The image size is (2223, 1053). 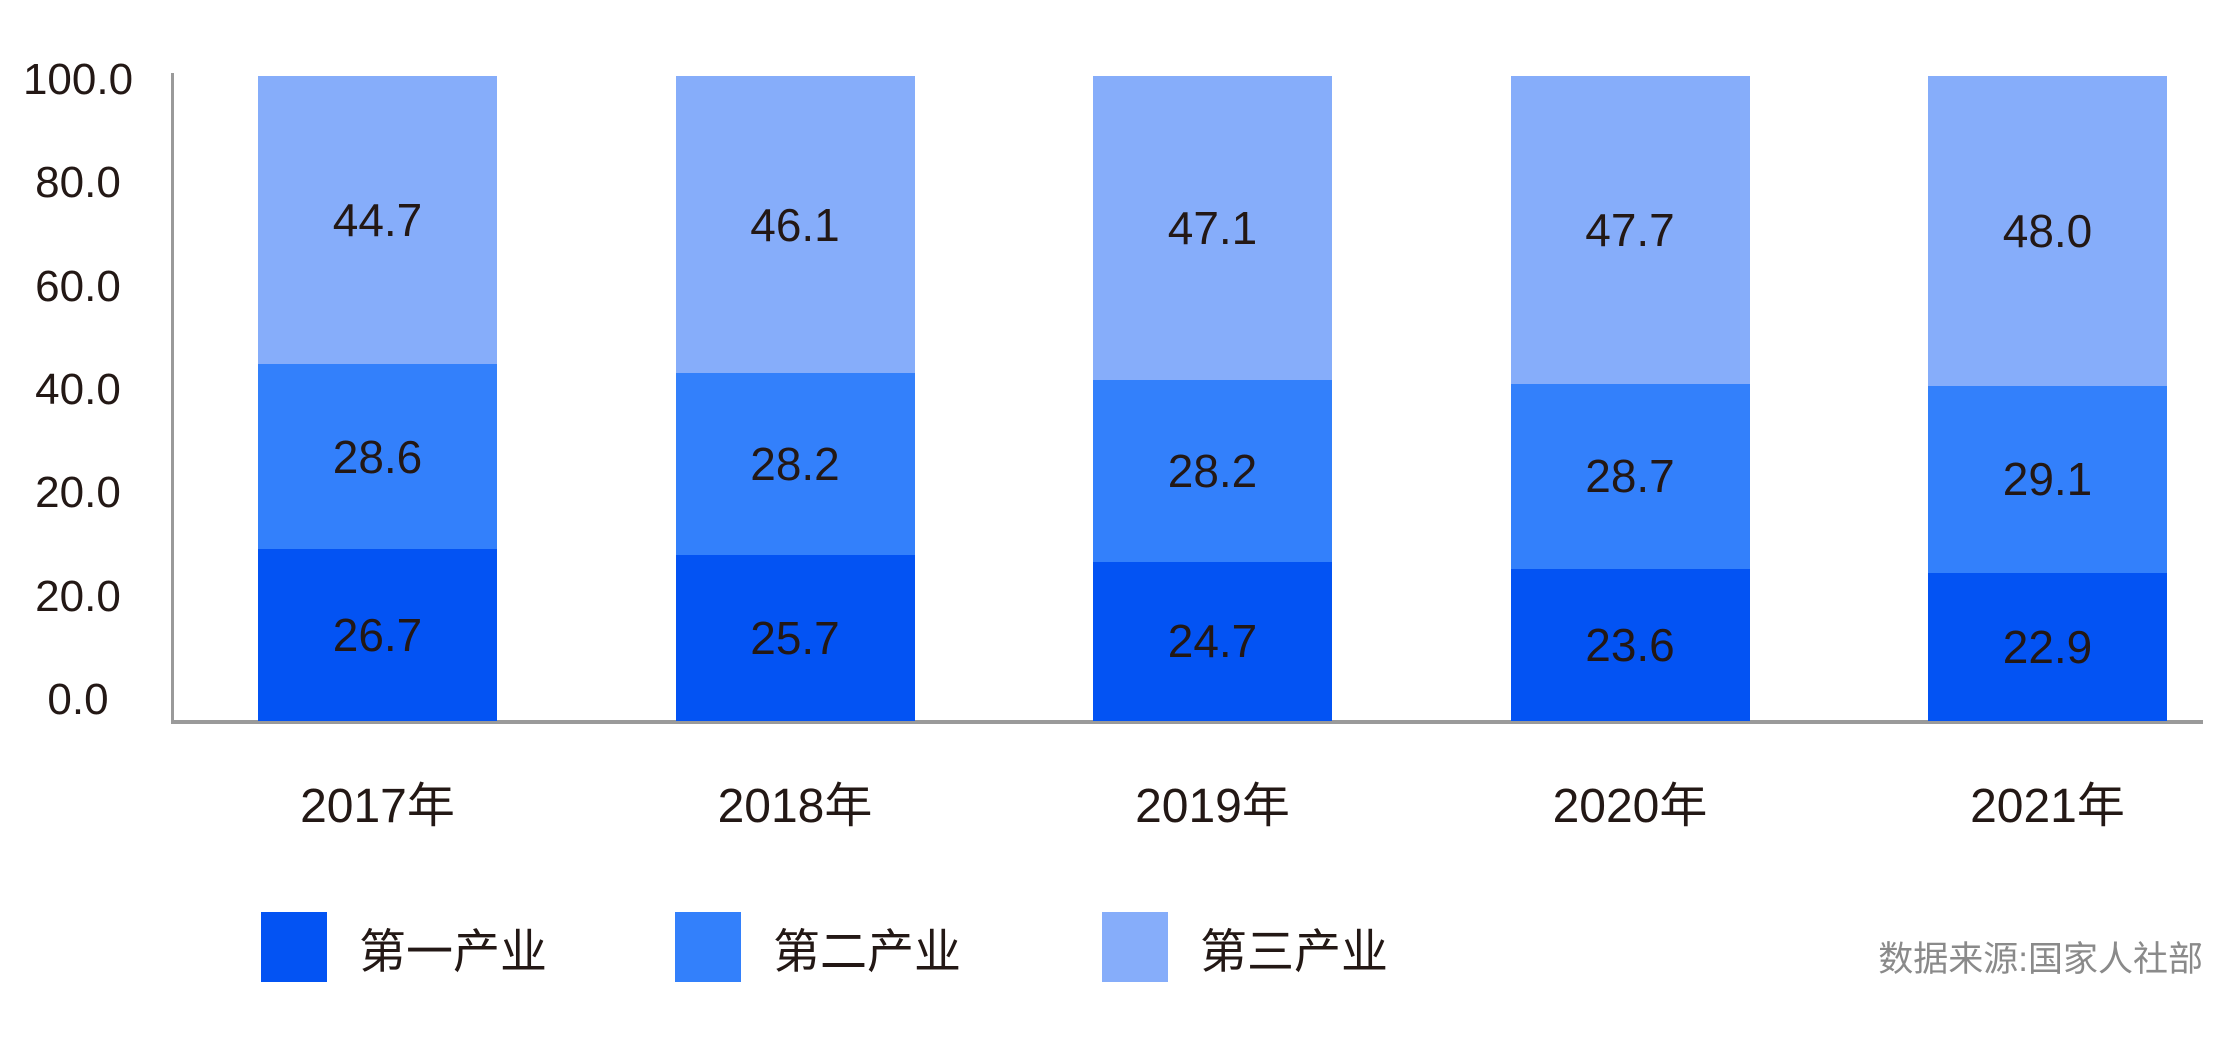 I want to click on bar-value-label: 26.7, so click(x=377, y=634).